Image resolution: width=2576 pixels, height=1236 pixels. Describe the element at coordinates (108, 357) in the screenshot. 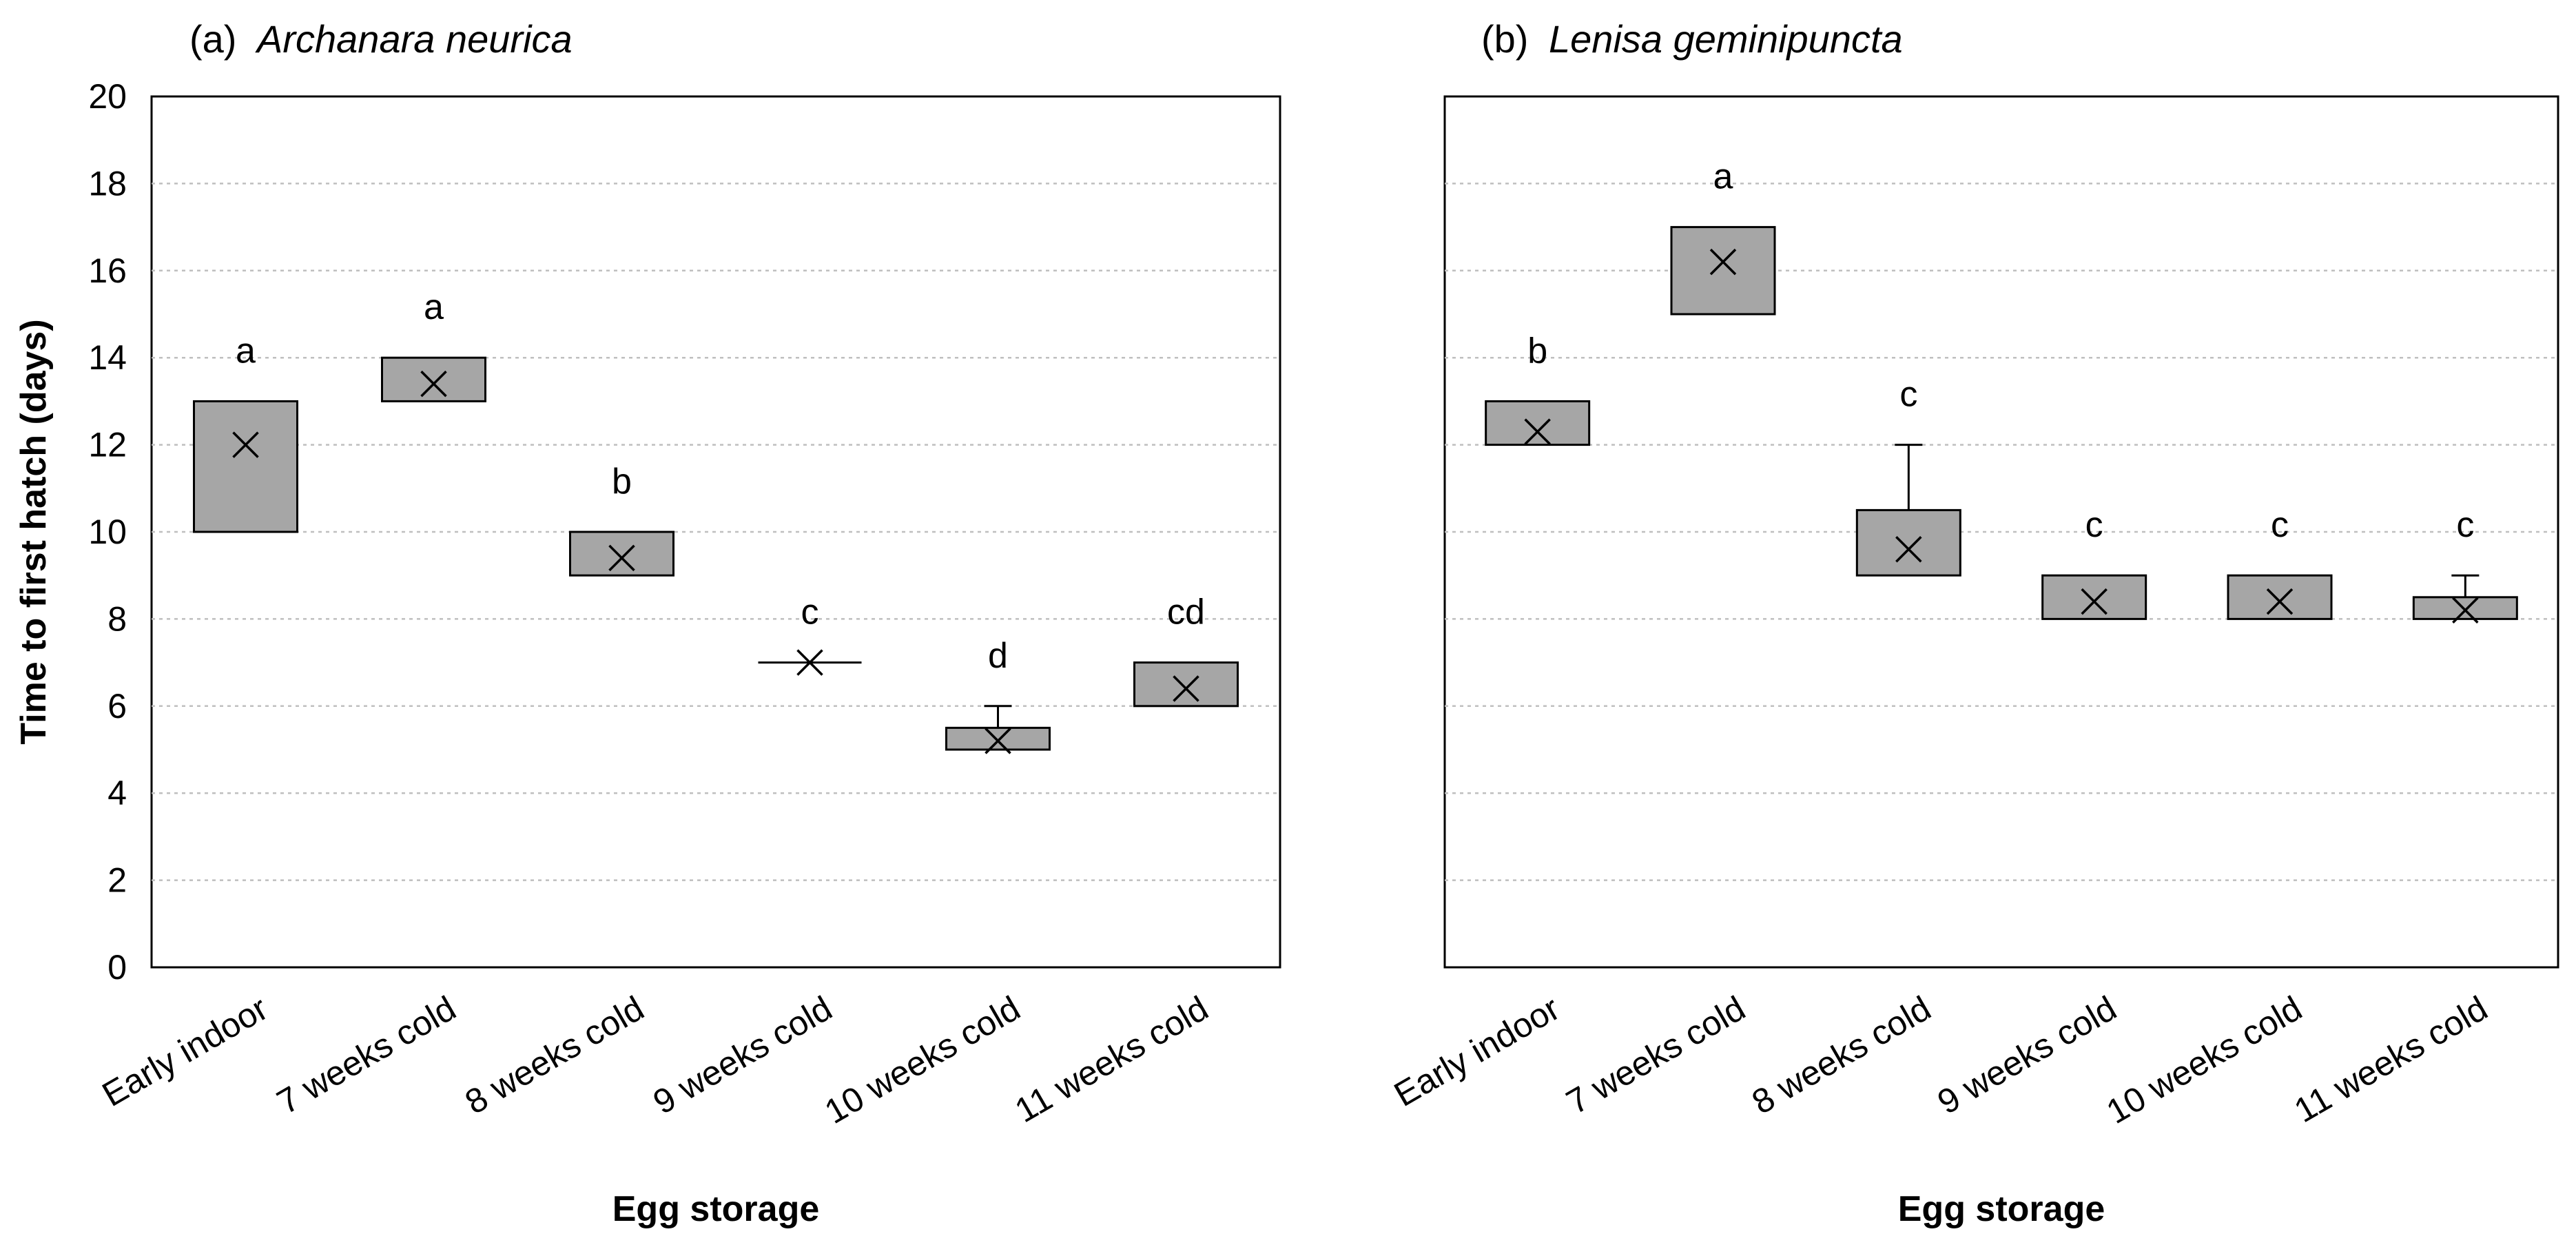

I see `y-tick-label: 14` at that location.